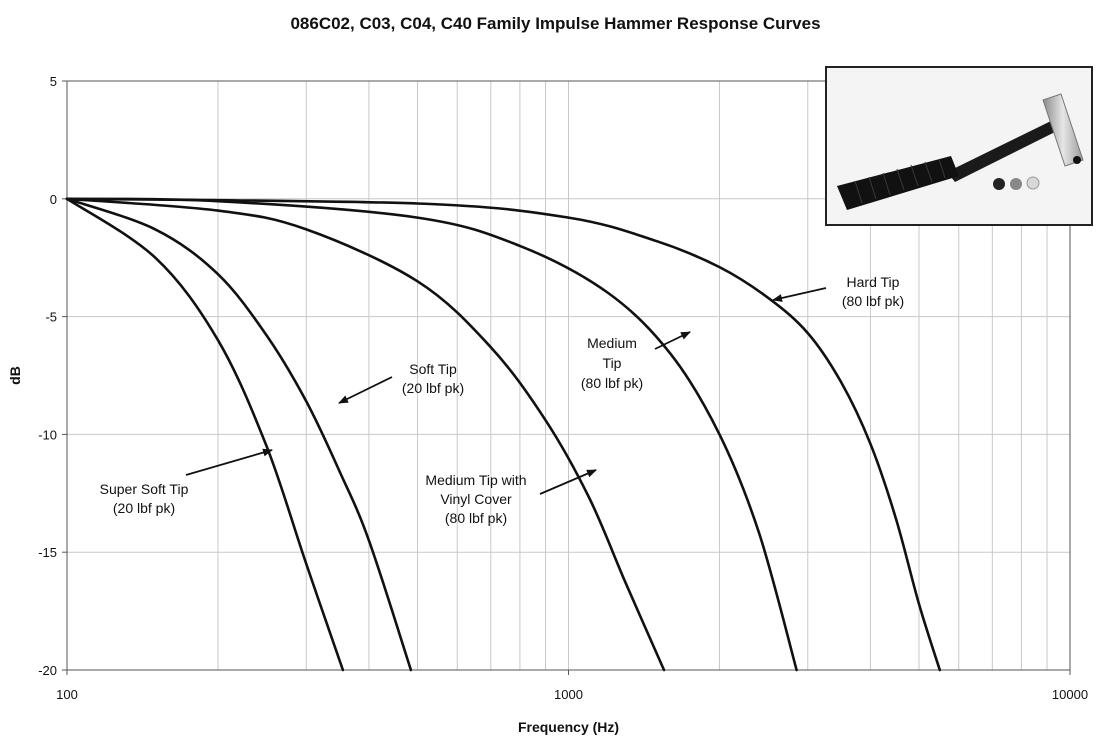  What do you see at coordinates (612, 343) in the screenshot?
I see `annotation-line: Medium` at bounding box center [612, 343].